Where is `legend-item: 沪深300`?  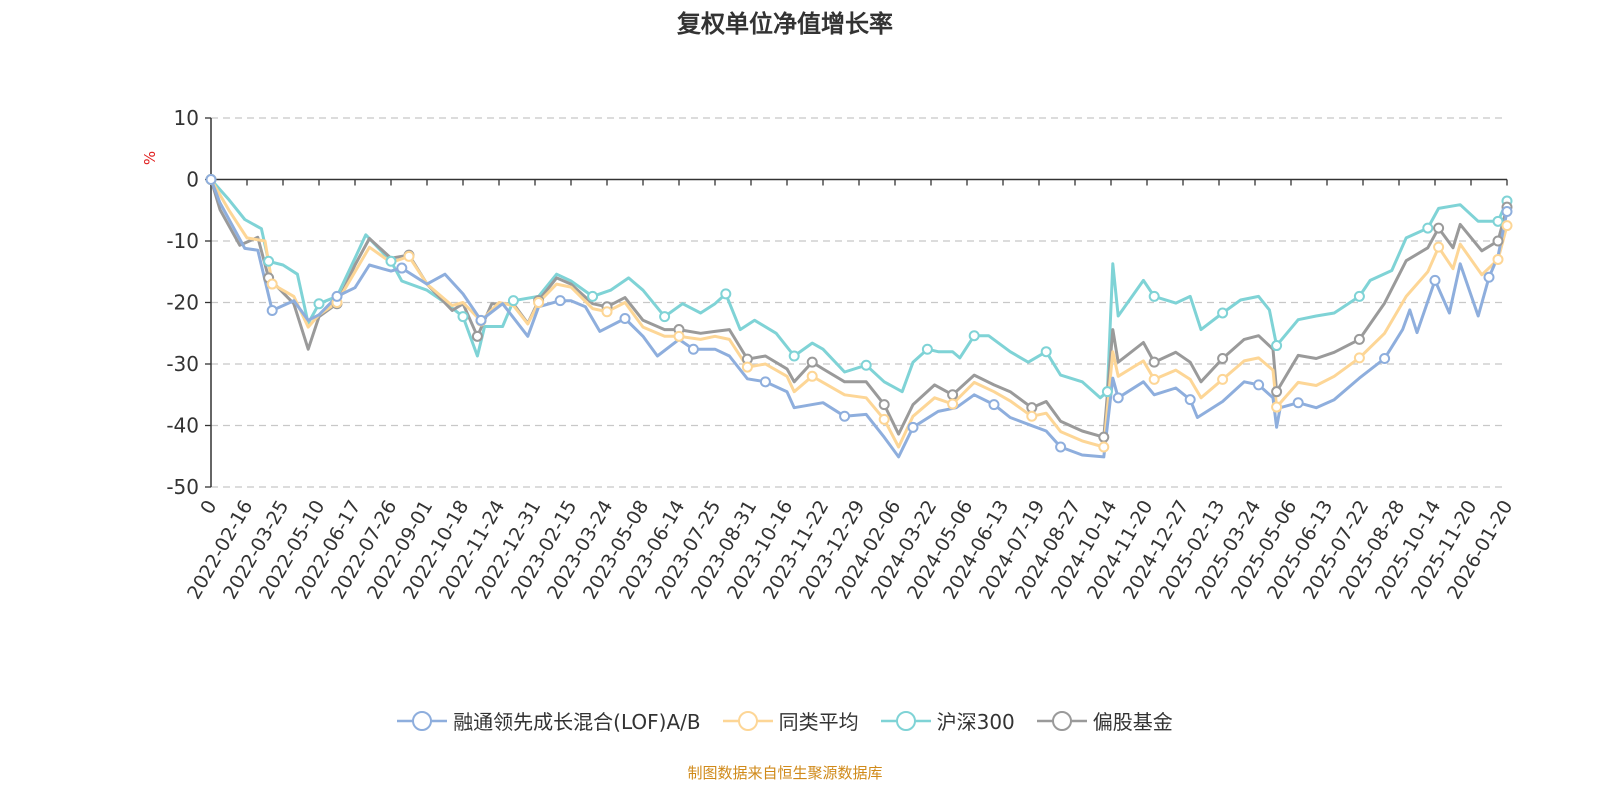
legend-item: 沪深300 is located at coordinates (947, 720).